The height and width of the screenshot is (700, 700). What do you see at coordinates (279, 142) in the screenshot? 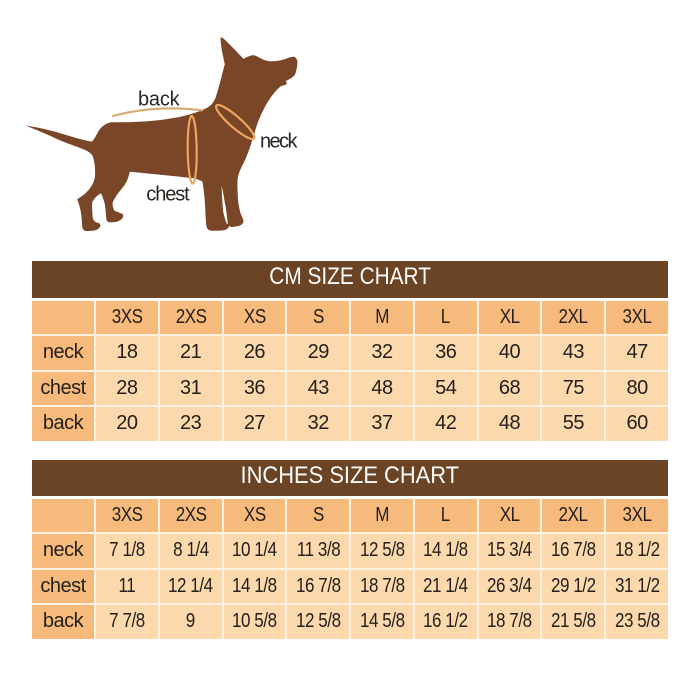
I see `svg-text: neck` at bounding box center [279, 142].